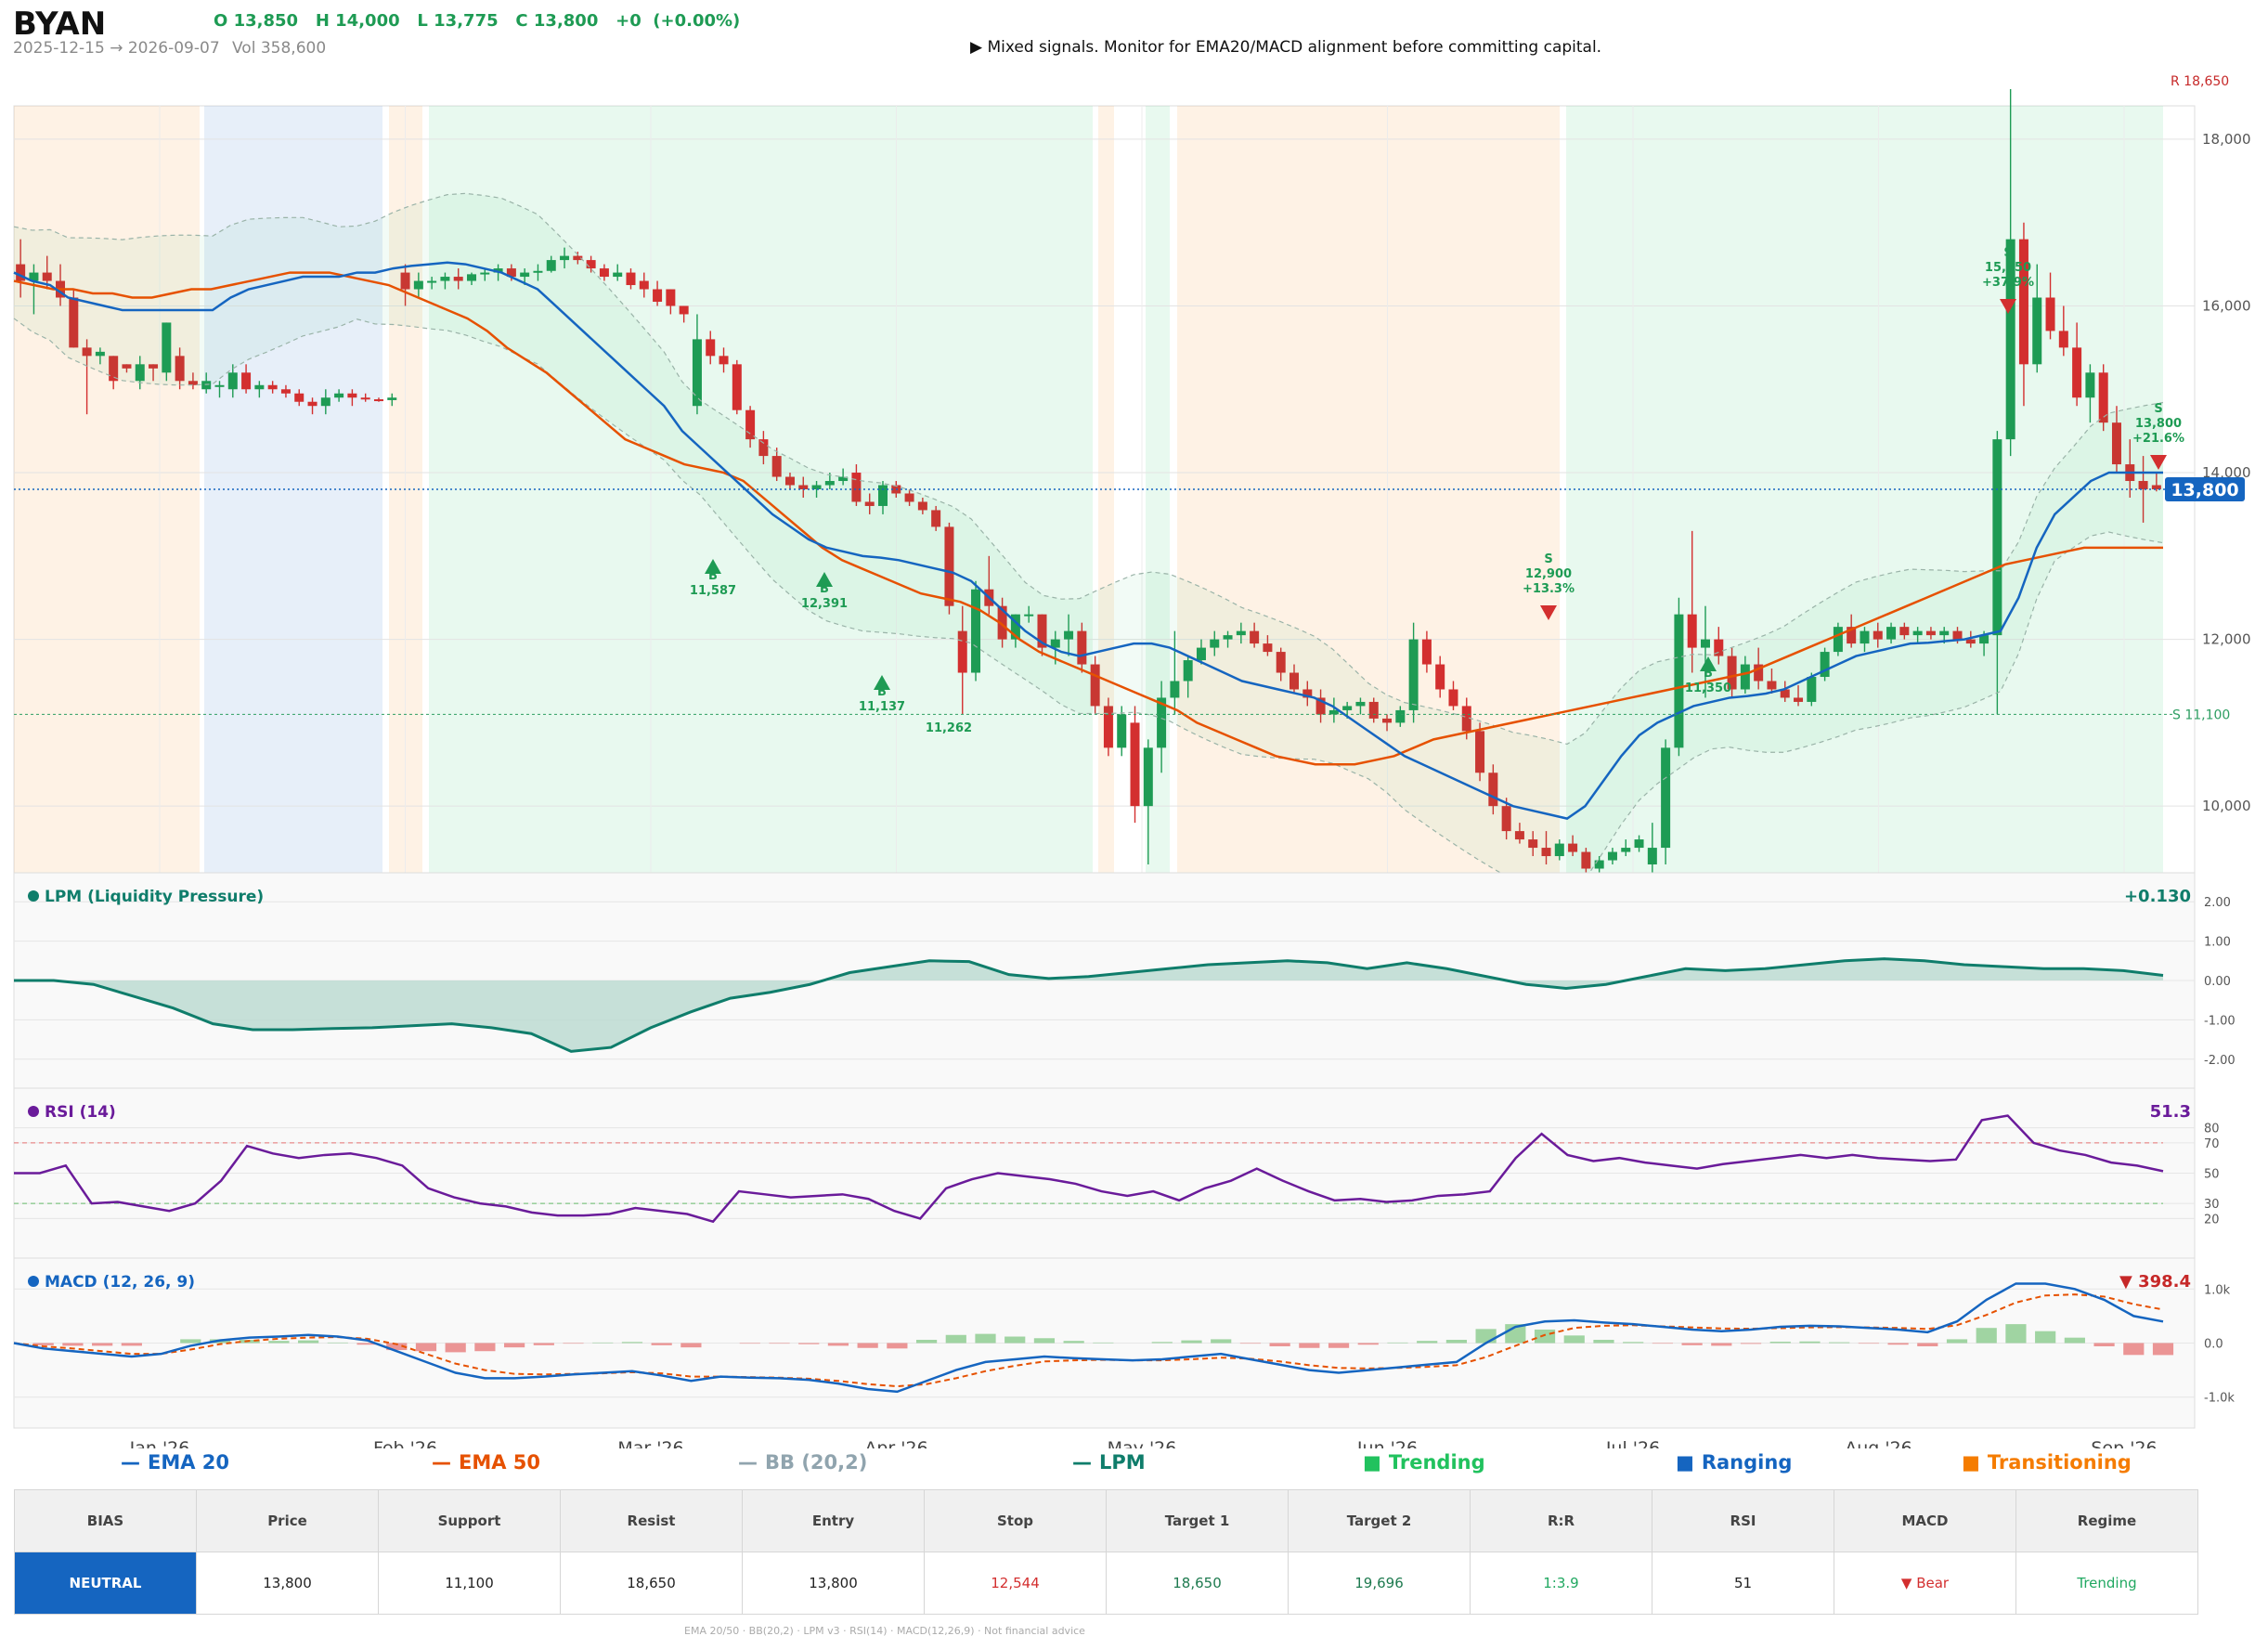  What do you see at coordinates (80, 1112) in the screenshot?
I see `rsi-title: RSI (14)` at bounding box center [80, 1112].